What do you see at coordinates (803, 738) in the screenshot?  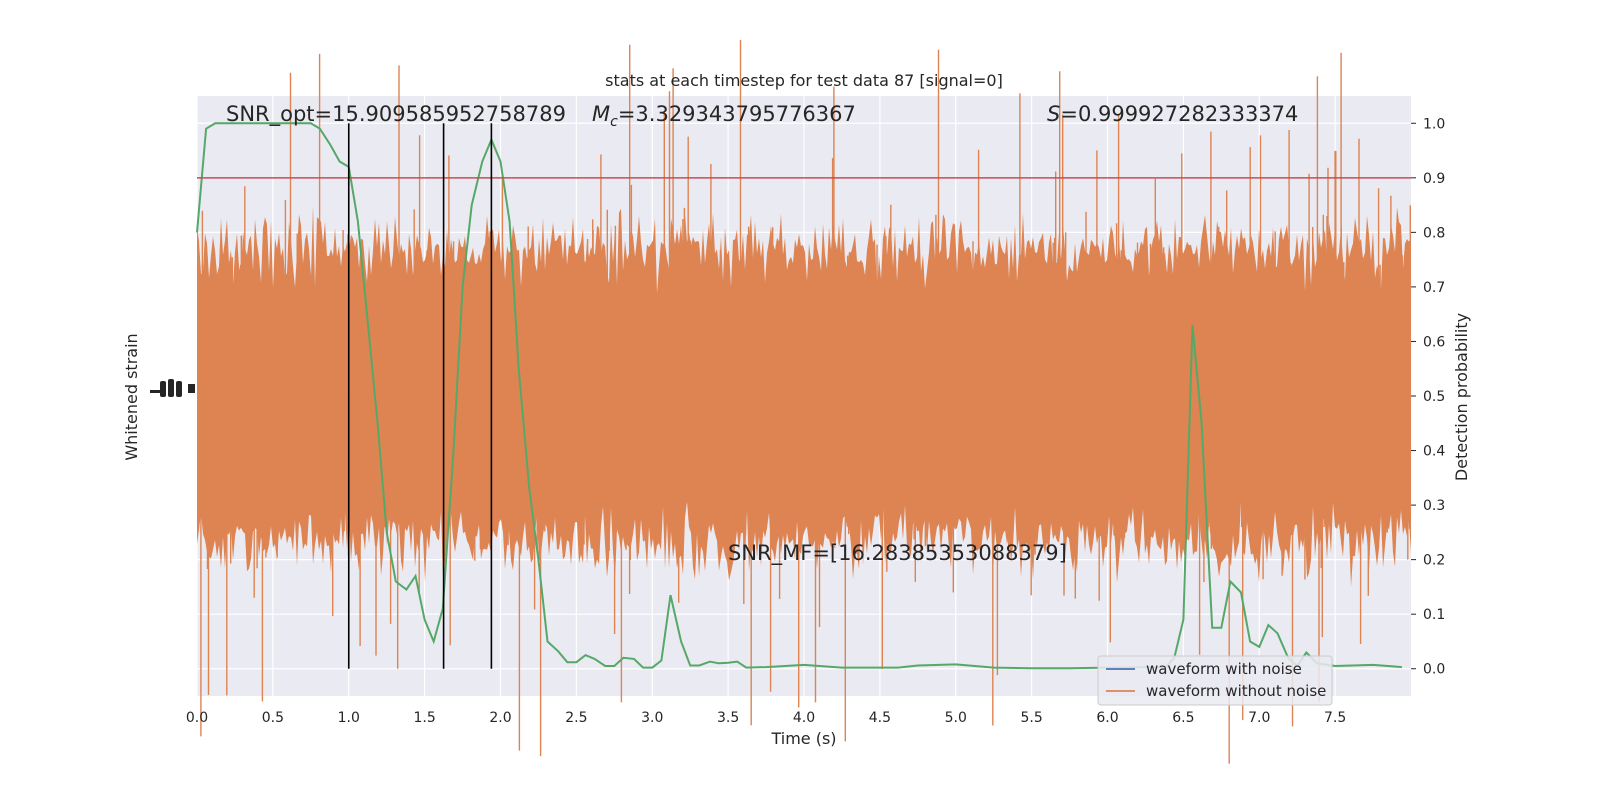 I see `x-axis-label: Time (s)` at bounding box center [803, 738].